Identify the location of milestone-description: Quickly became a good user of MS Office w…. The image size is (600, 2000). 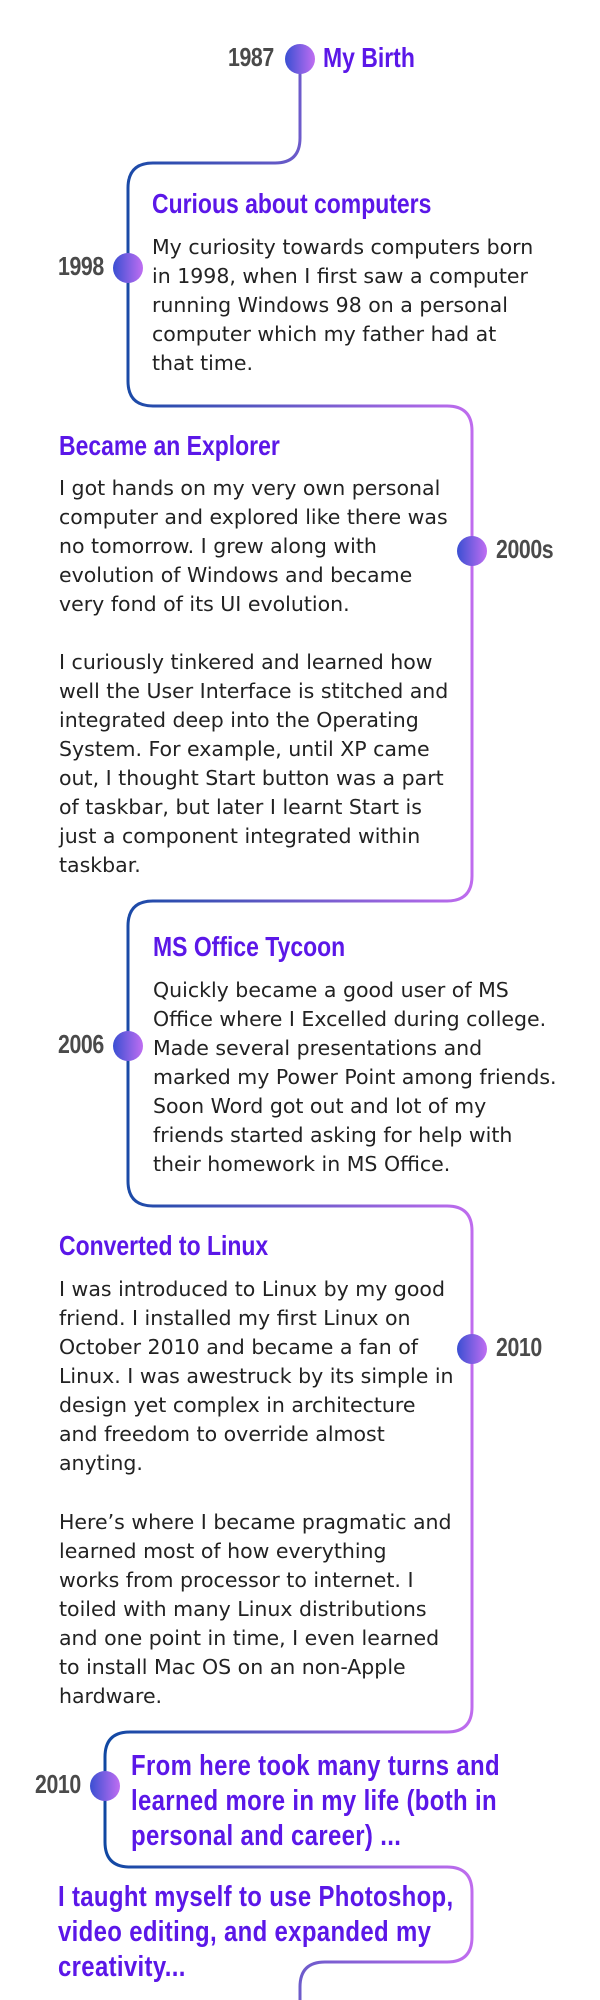
(373, 1077).